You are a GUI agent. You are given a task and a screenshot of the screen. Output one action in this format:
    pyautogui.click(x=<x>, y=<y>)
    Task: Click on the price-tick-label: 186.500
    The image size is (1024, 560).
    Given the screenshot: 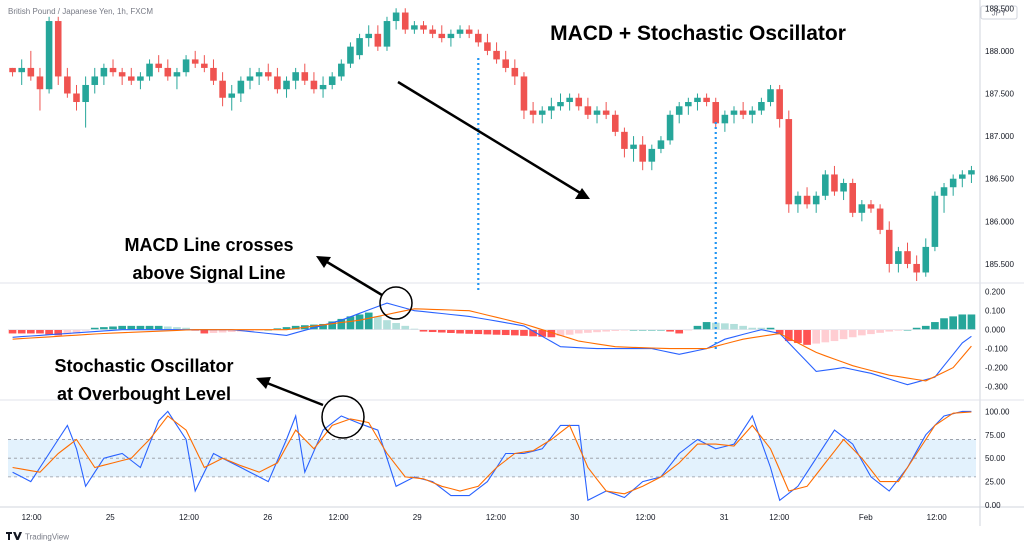 What is the action you would take?
    pyautogui.click(x=999, y=179)
    